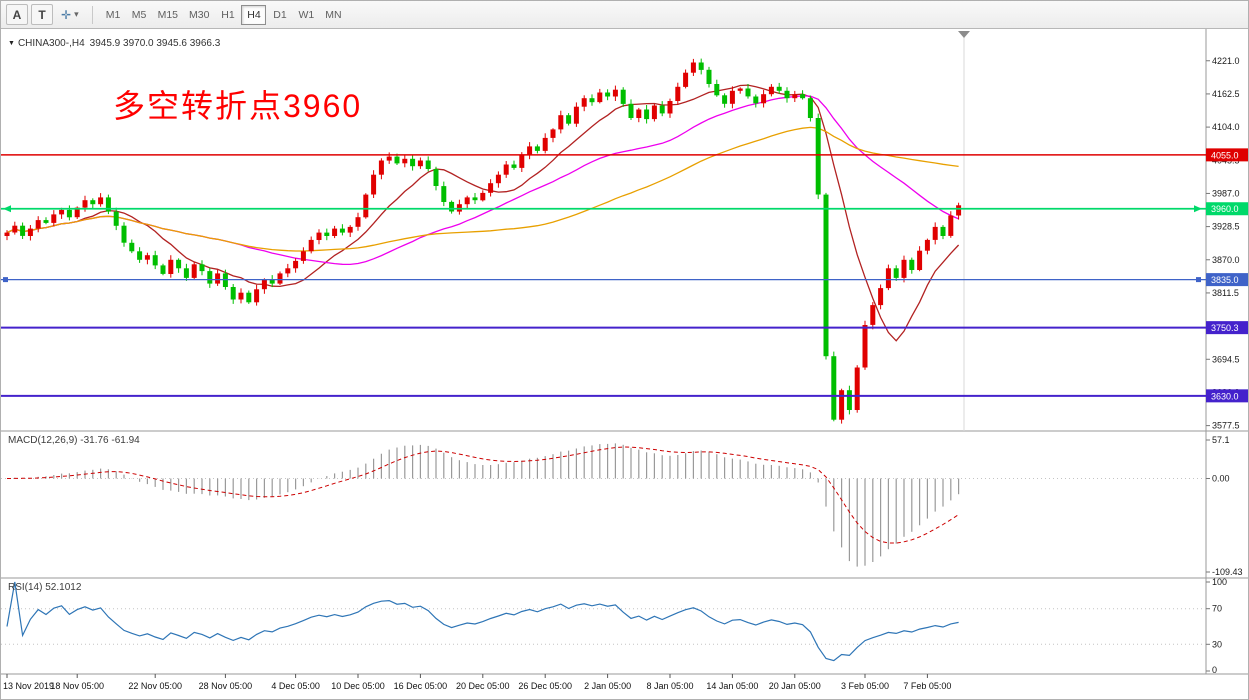  Describe the element at coordinates (1227, 396) in the screenshot. I see `price-line-label-box` at that location.